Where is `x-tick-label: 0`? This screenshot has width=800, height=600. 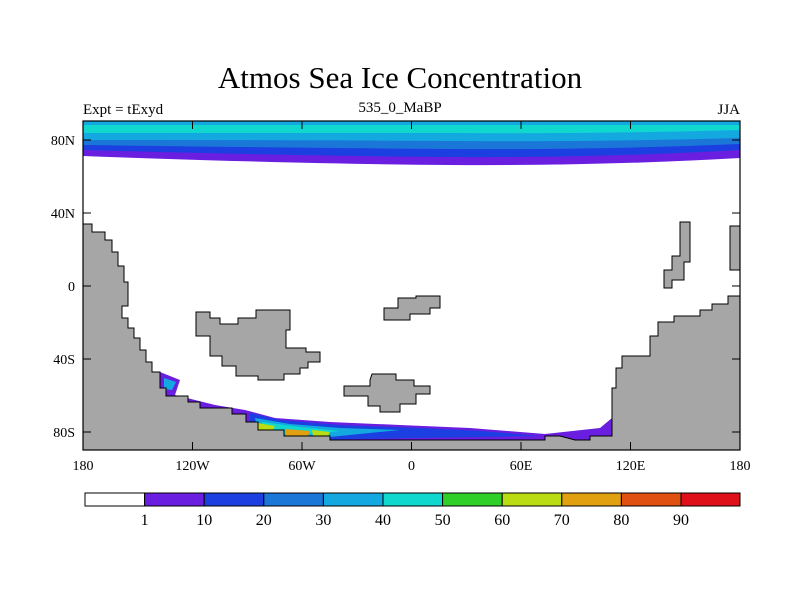
x-tick-label: 0 is located at coordinates (411, 466).